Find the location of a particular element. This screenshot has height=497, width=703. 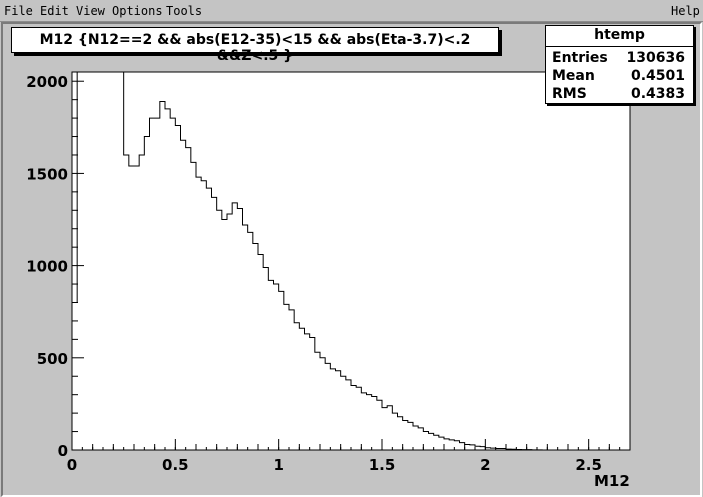

stats-value: 0.4501 is located at coordinates (657, 76).